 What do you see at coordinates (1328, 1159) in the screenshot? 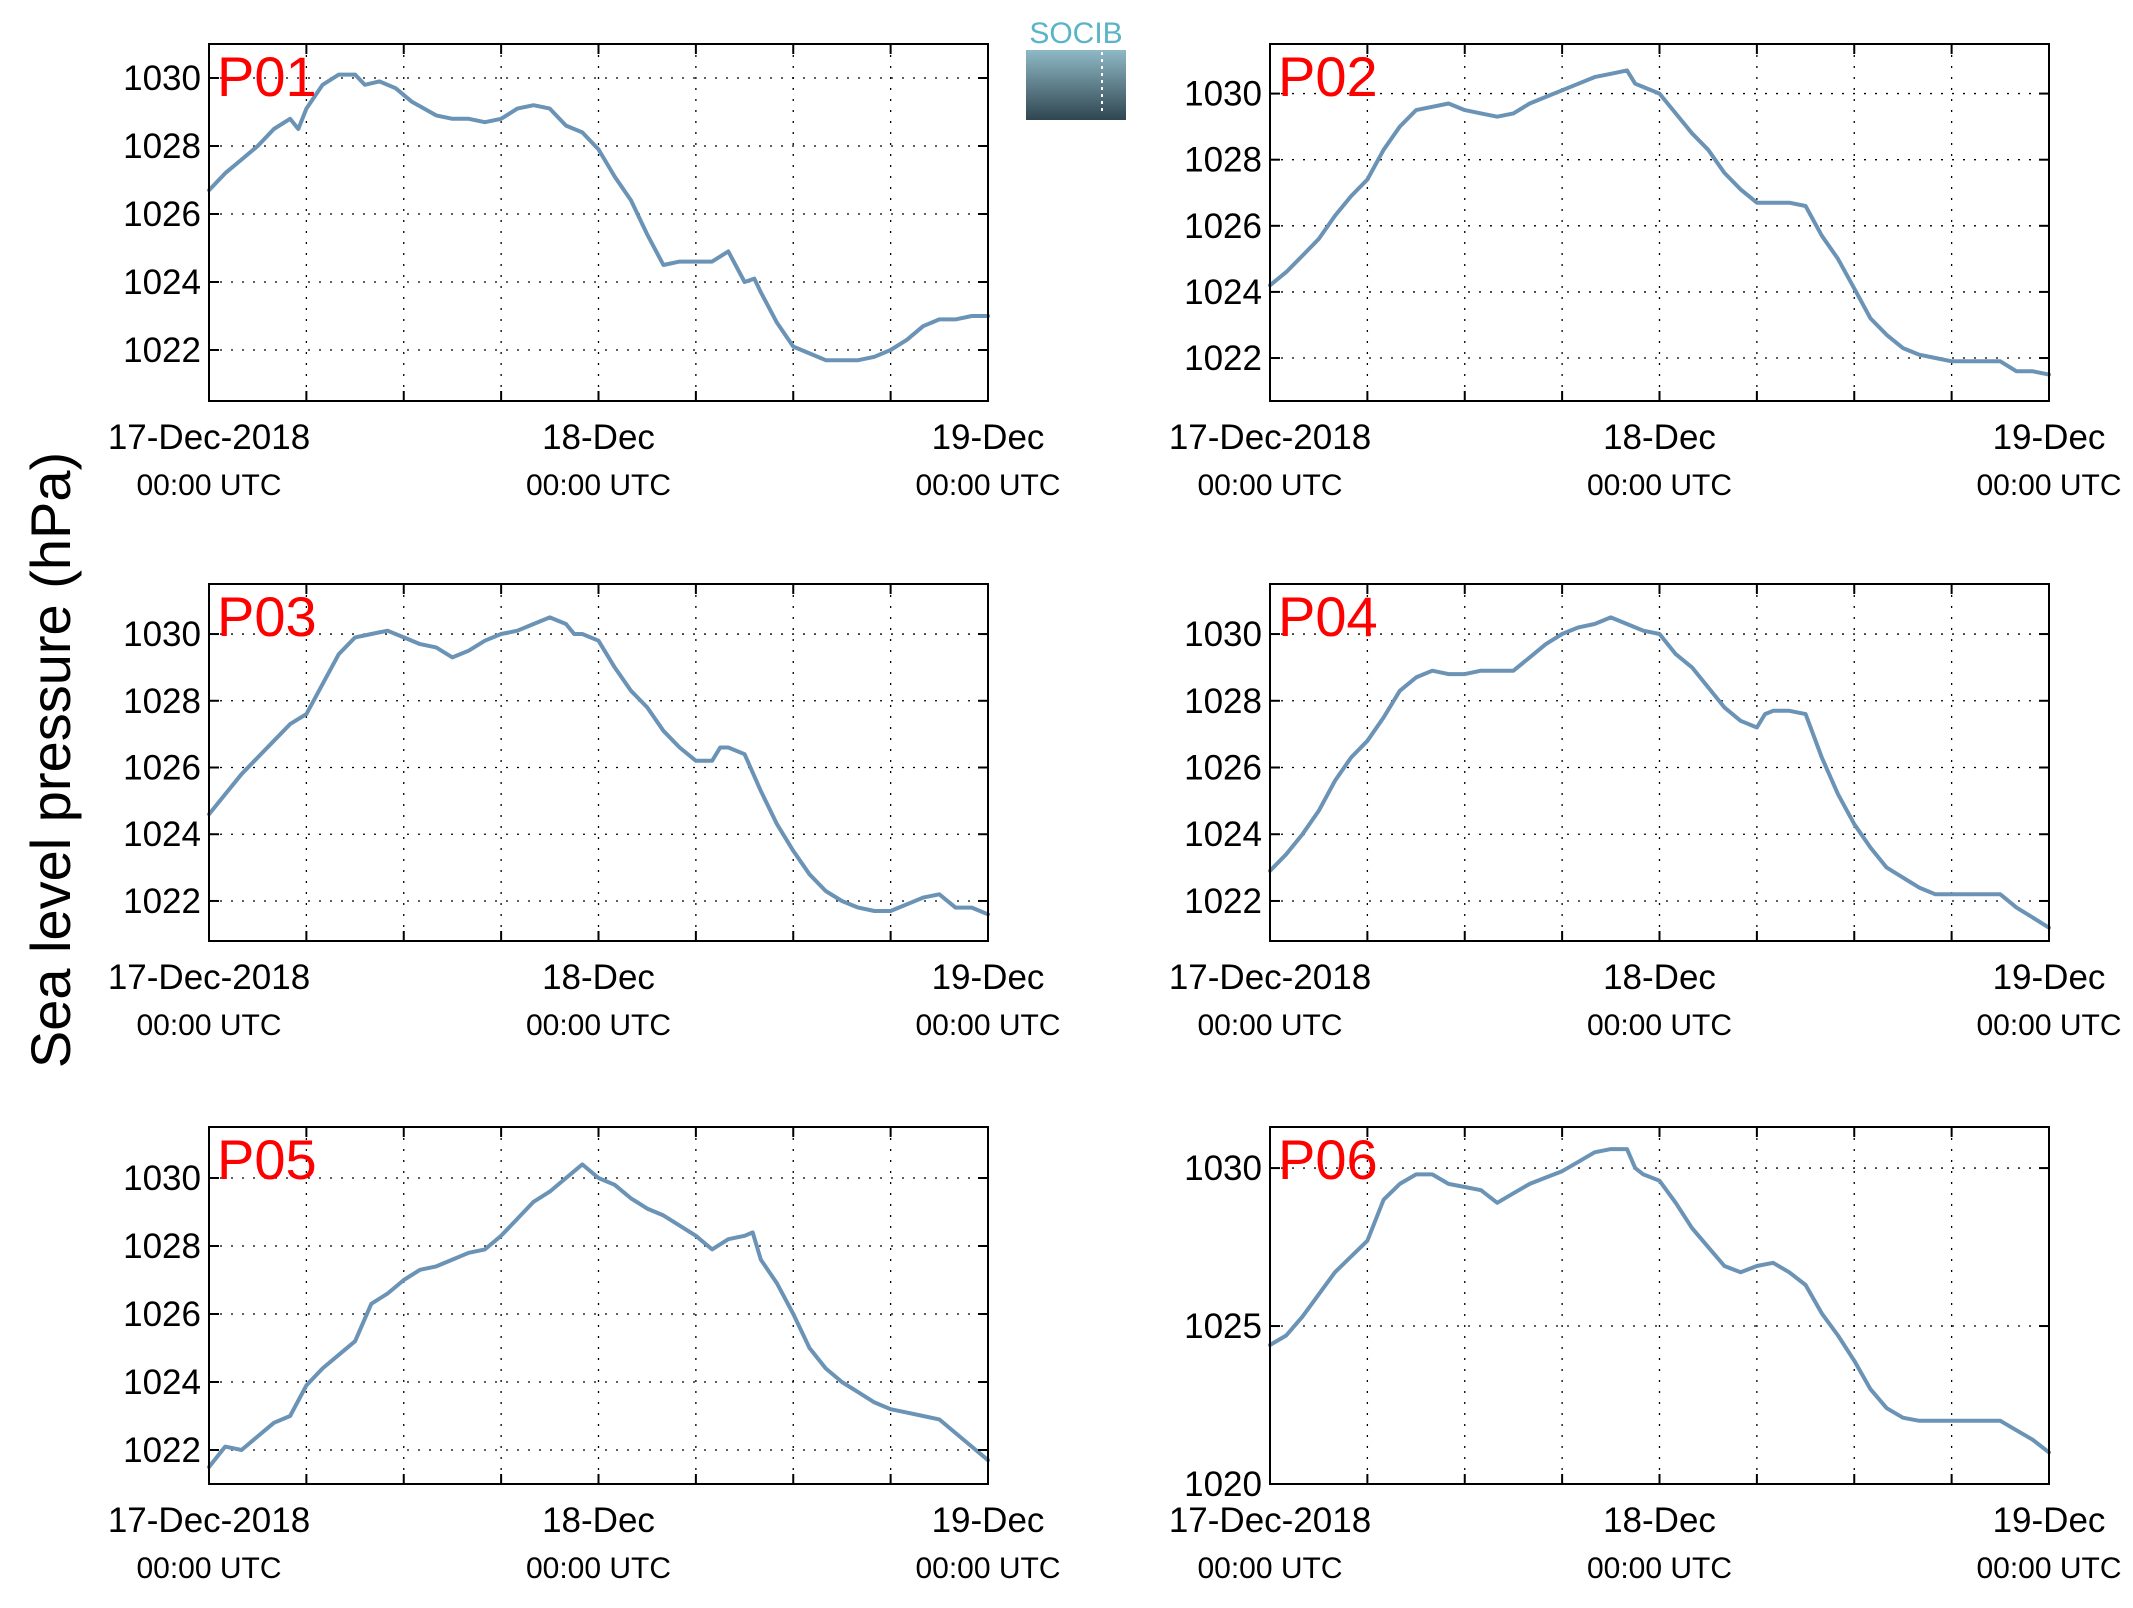
I see `panel-label: P06` at bounding box center [1328, 1159].